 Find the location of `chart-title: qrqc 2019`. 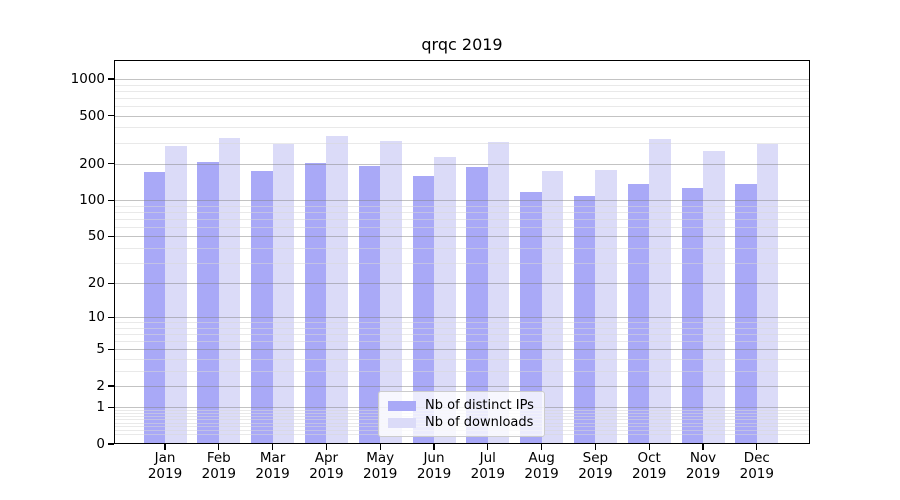

chart-title: qrqc 2019 is located at coordinates (462, 44).